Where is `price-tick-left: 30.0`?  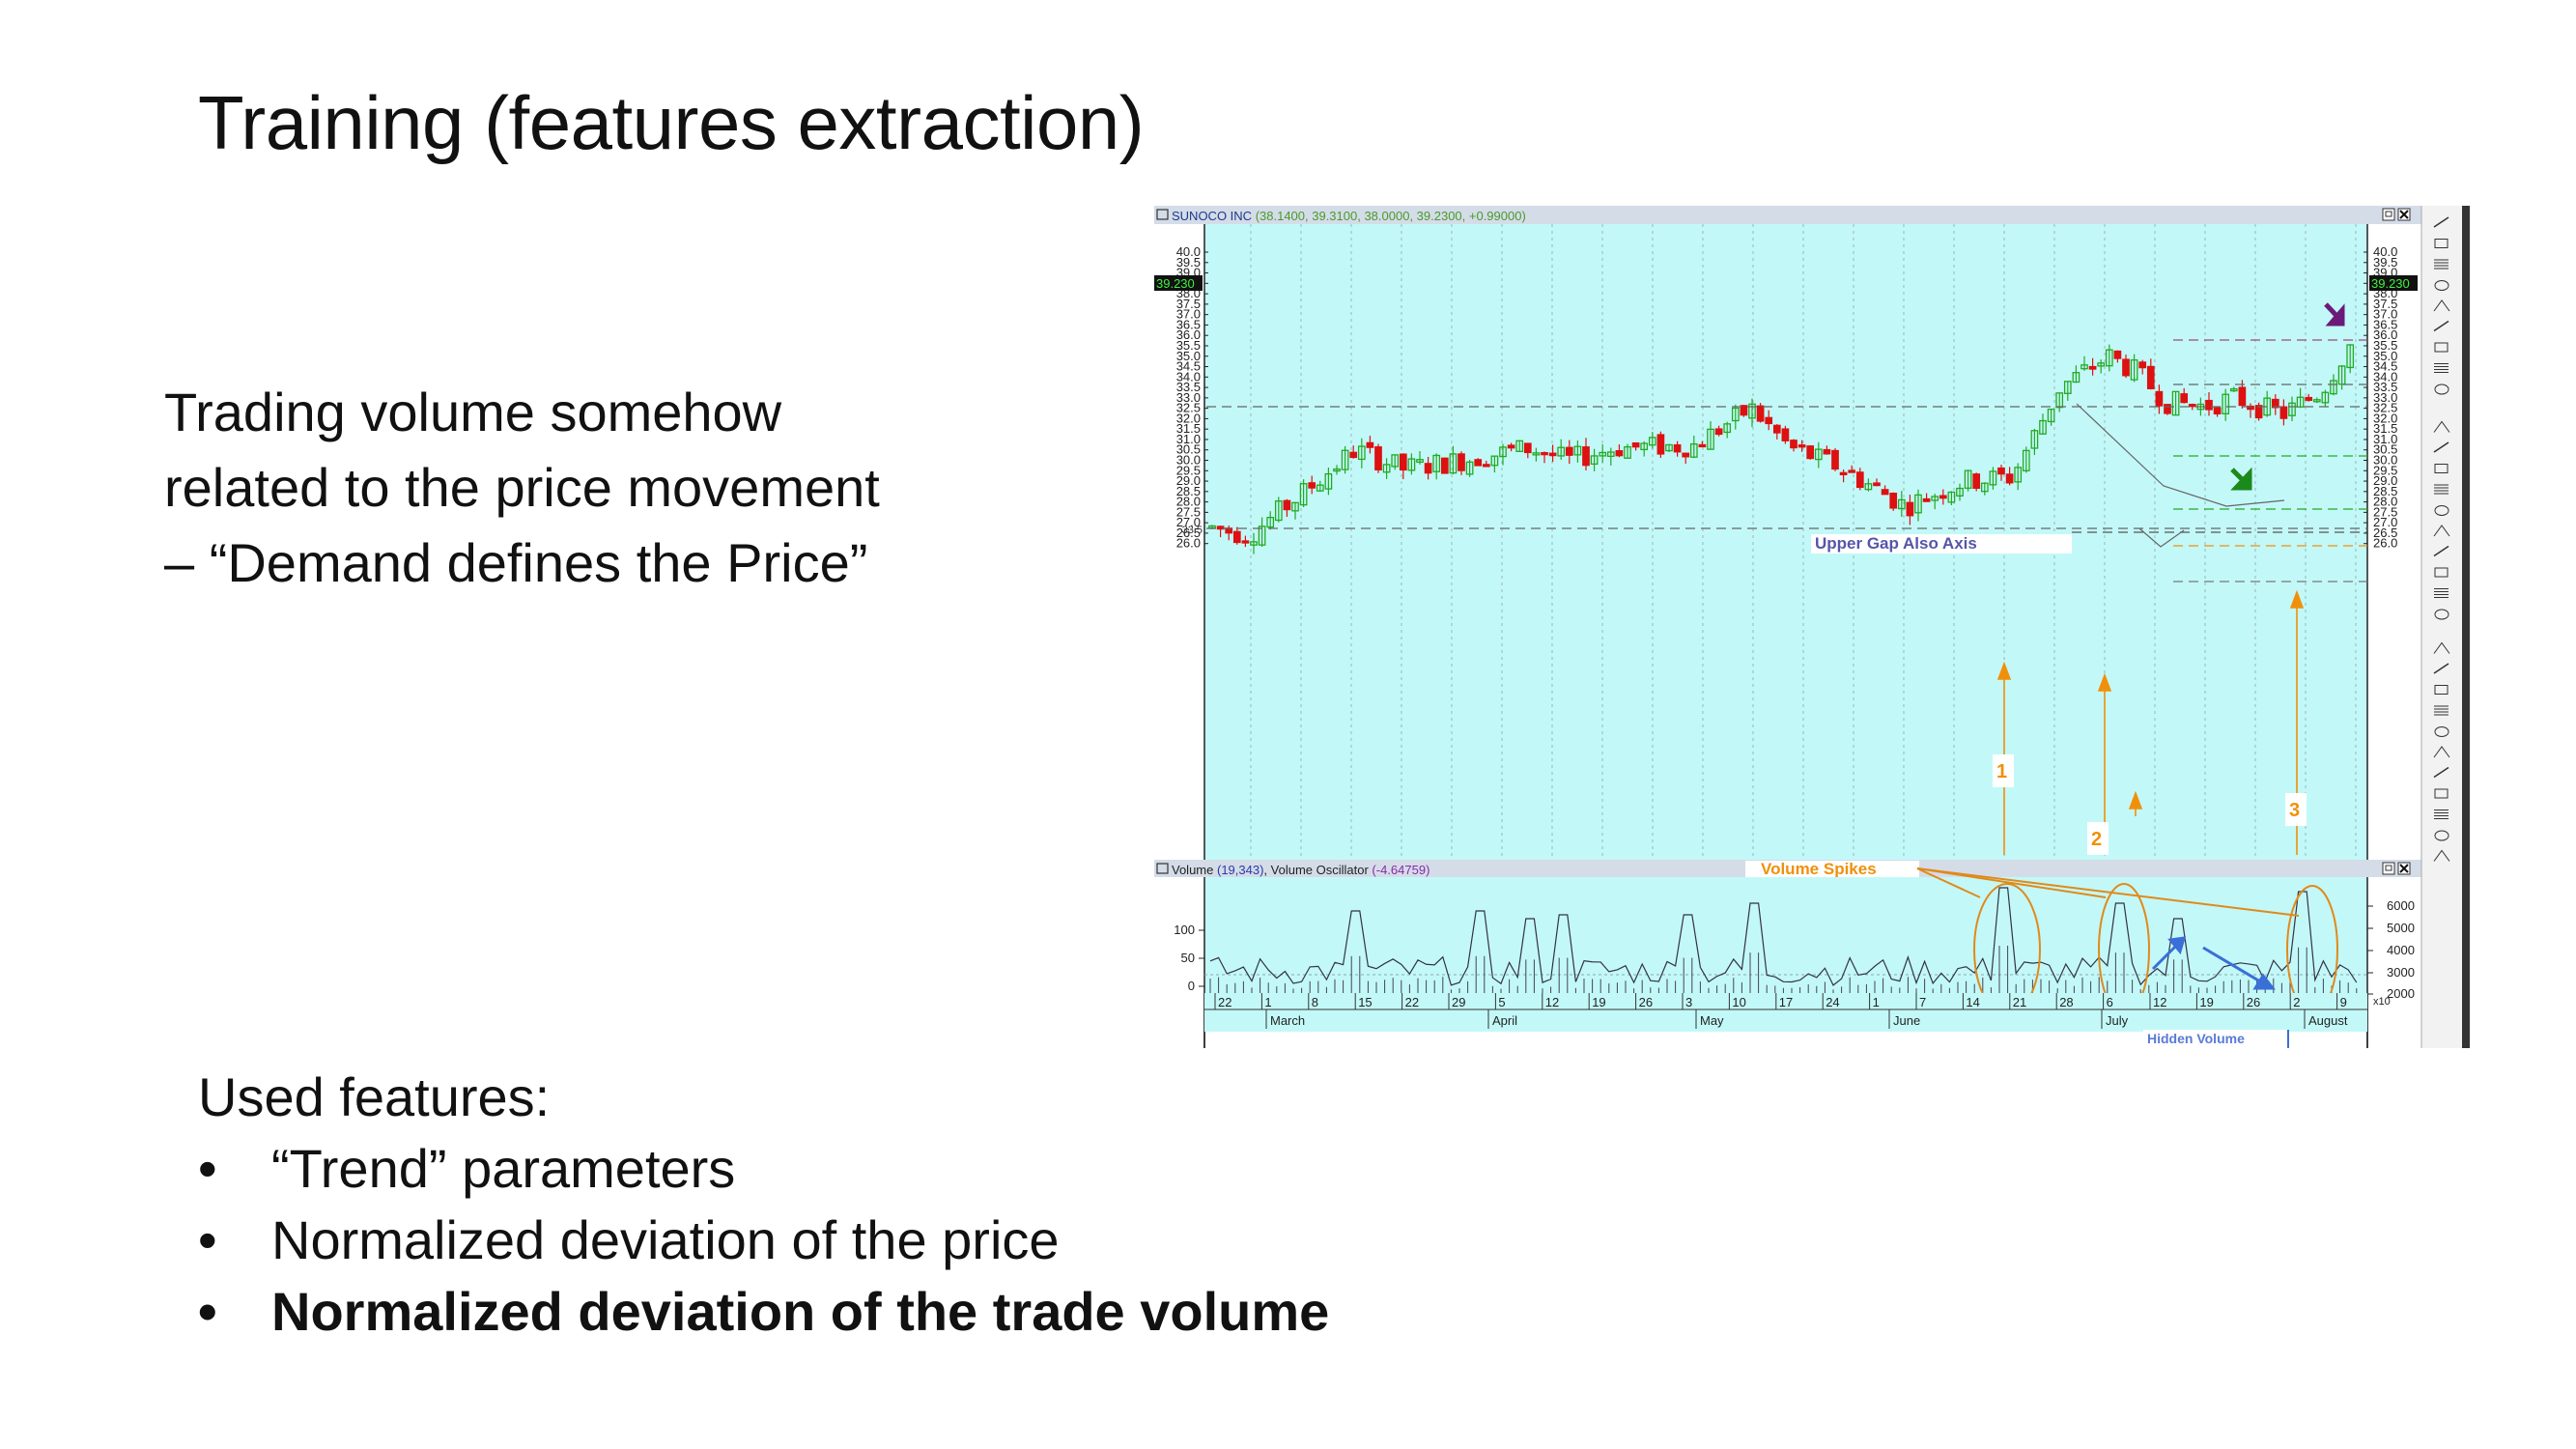 price-tick-left: 30.0 is located at coordinates (1188, 460).